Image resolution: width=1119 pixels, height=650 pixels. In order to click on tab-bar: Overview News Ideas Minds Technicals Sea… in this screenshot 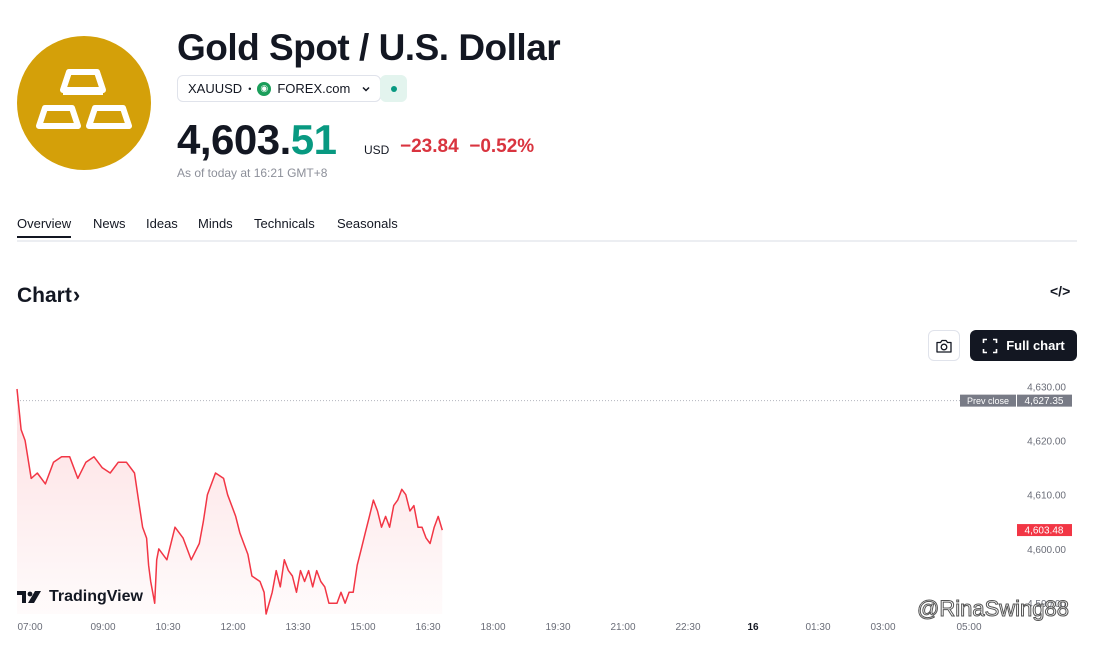, I will do `click(547, 229)`.